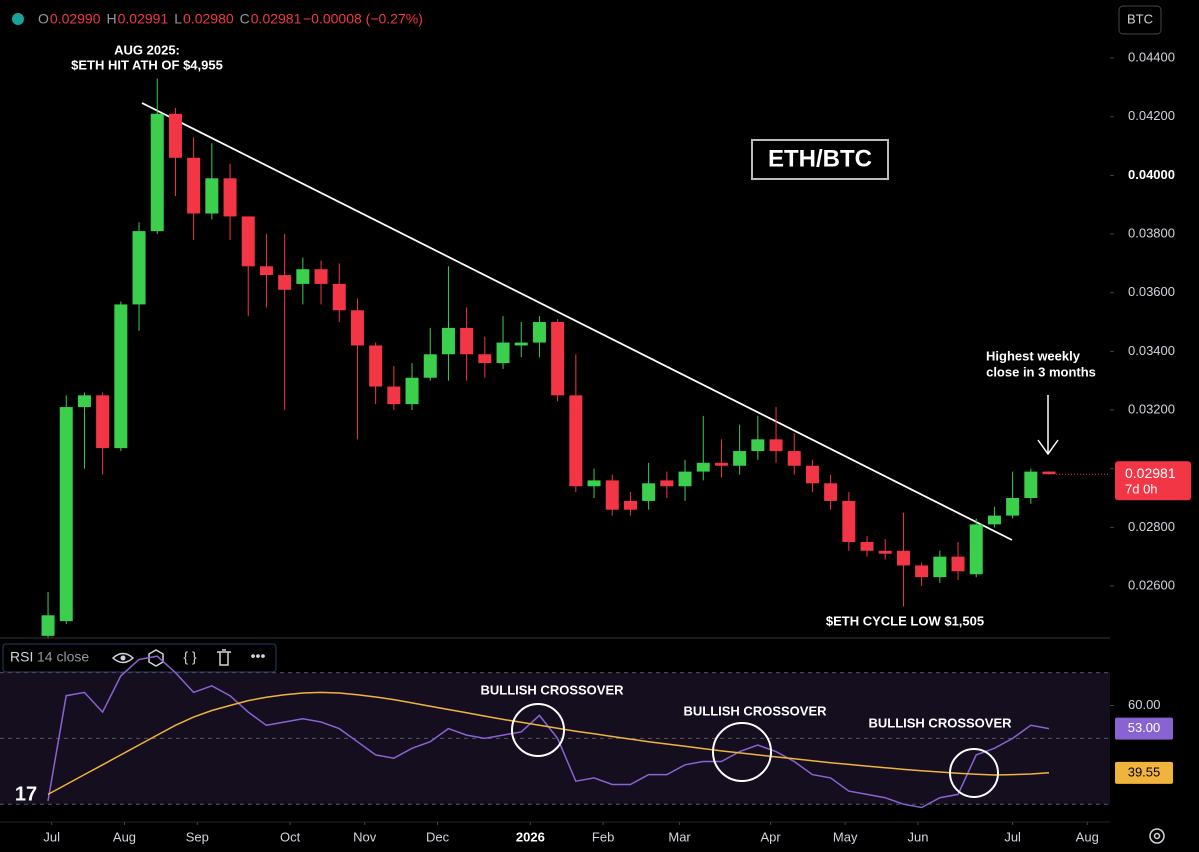 The width and height of the screenshot is (1199, 852). Describe the element at coordinates (18, 19) in the screenshot. I see `status-dot` at that location.